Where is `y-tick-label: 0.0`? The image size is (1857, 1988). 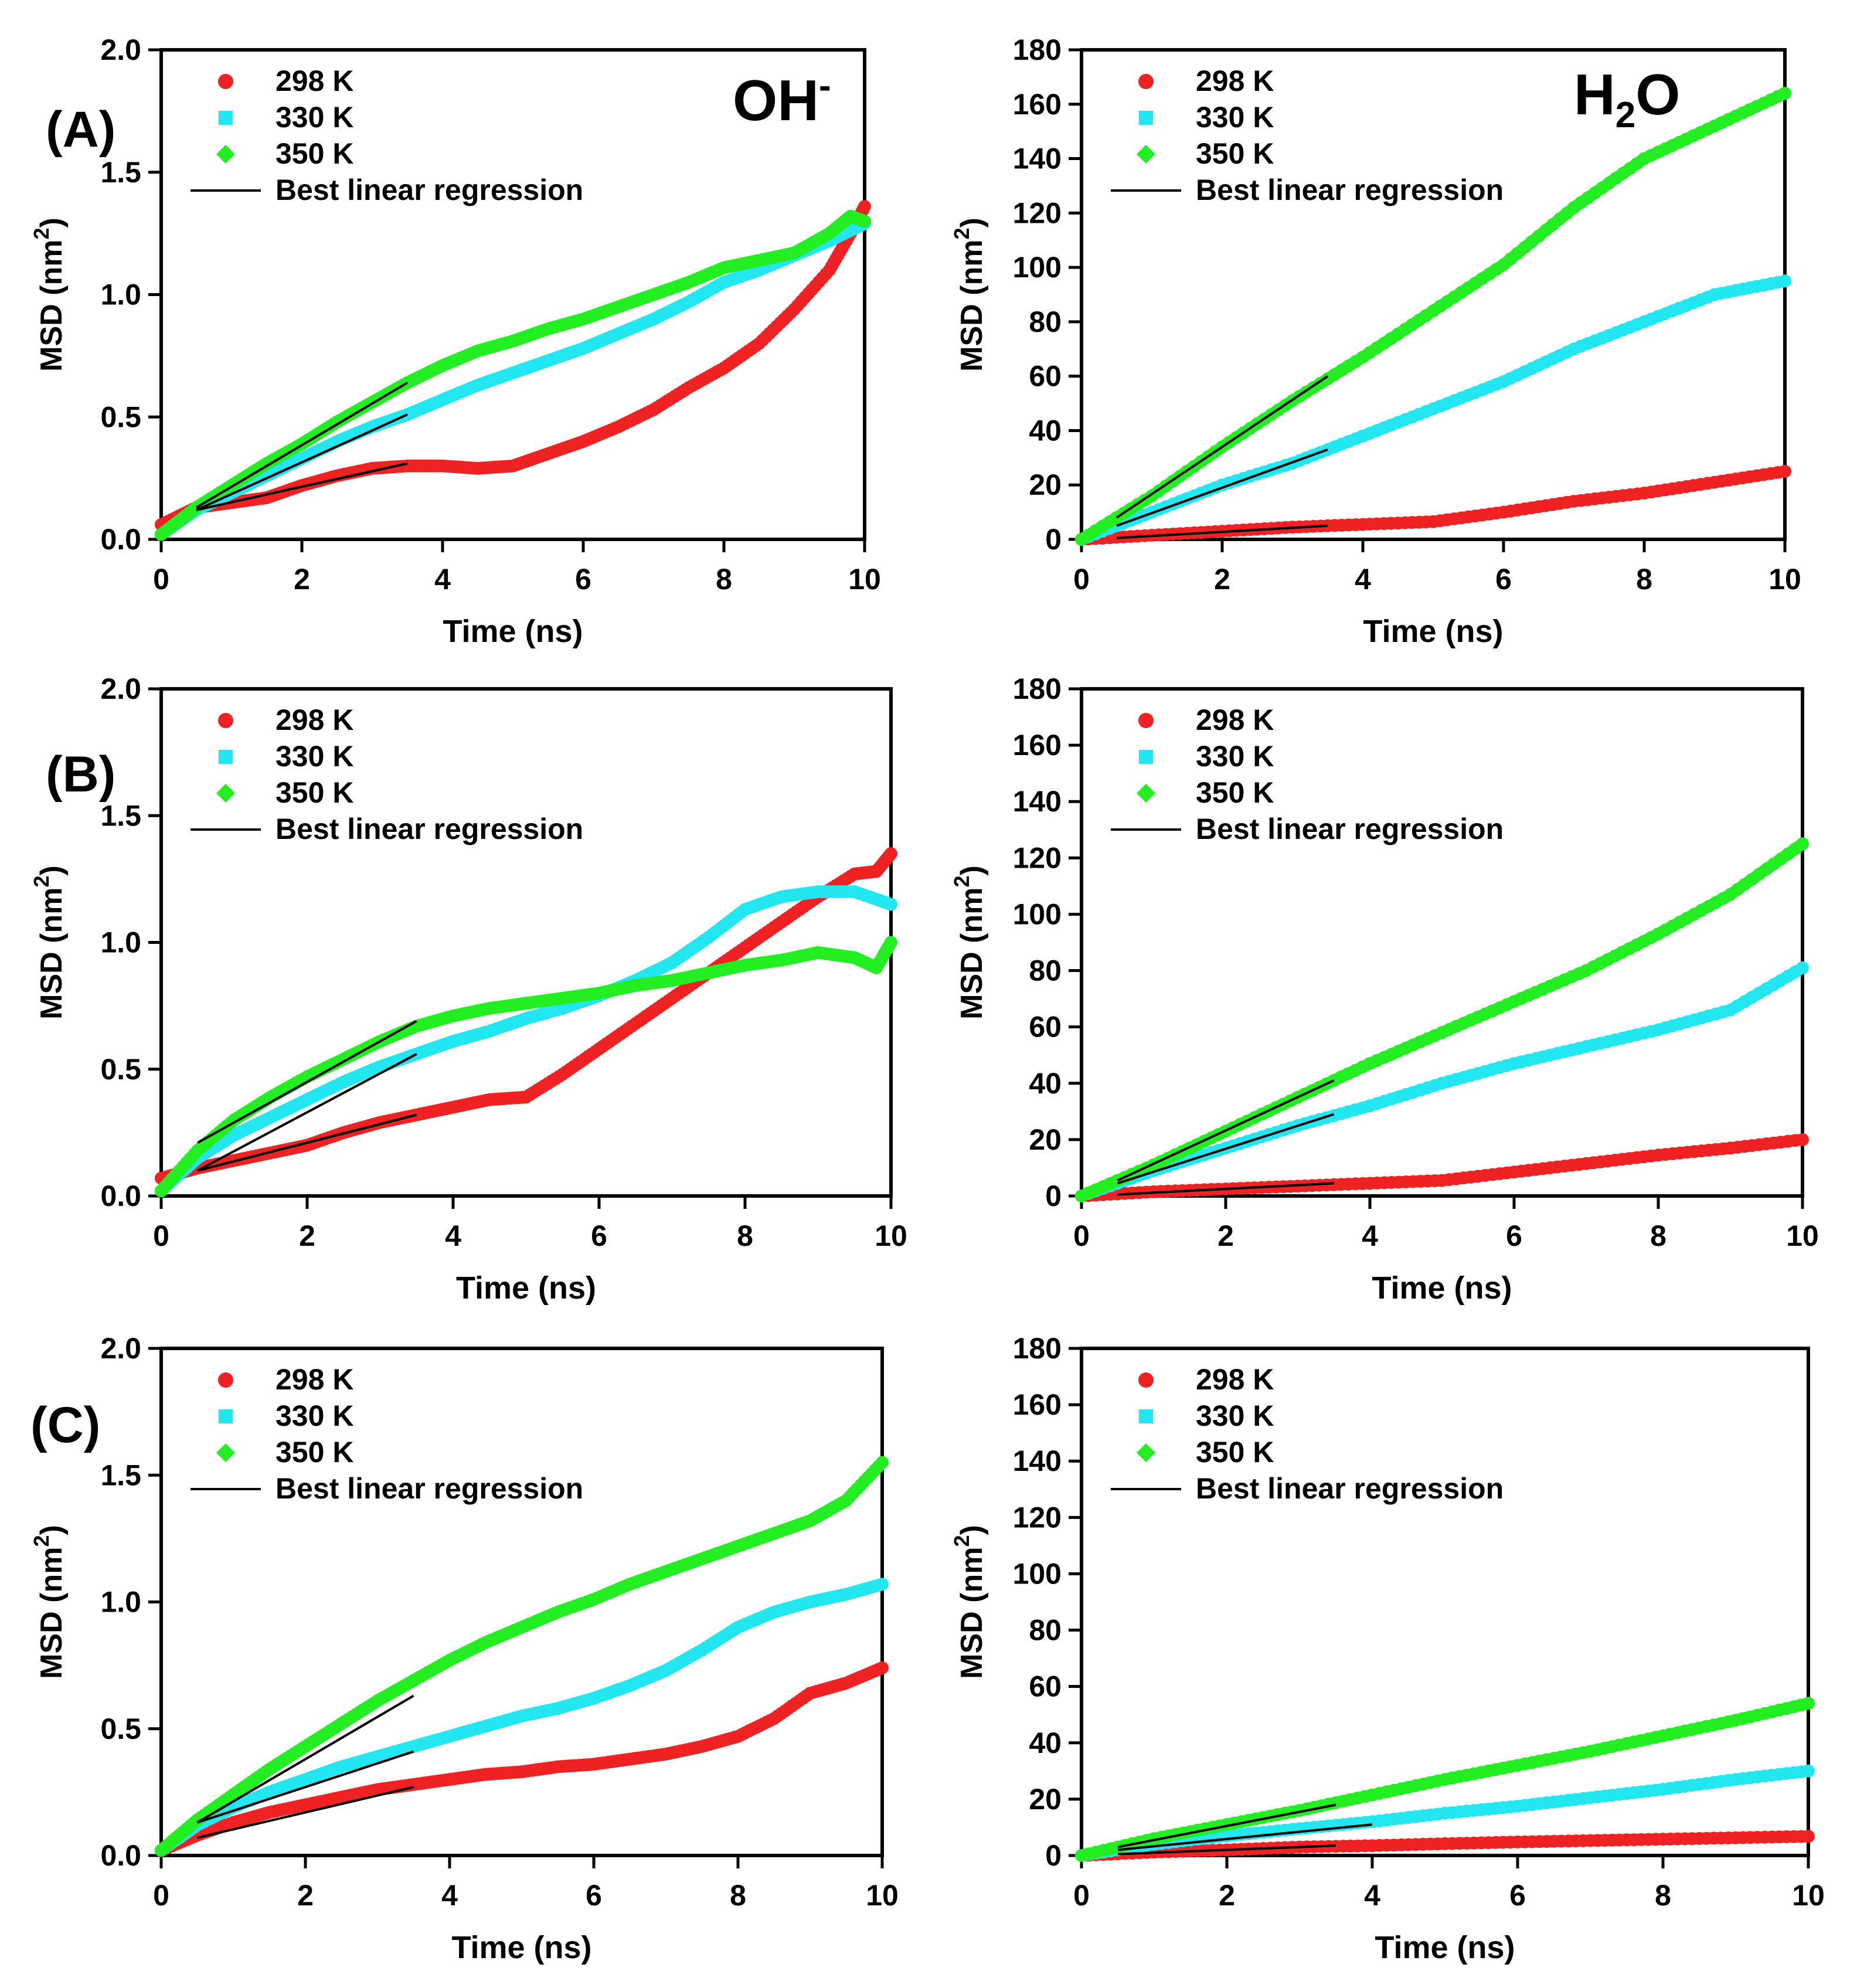
y-tick-label: 0.0 is located at coordinates (120, 539).